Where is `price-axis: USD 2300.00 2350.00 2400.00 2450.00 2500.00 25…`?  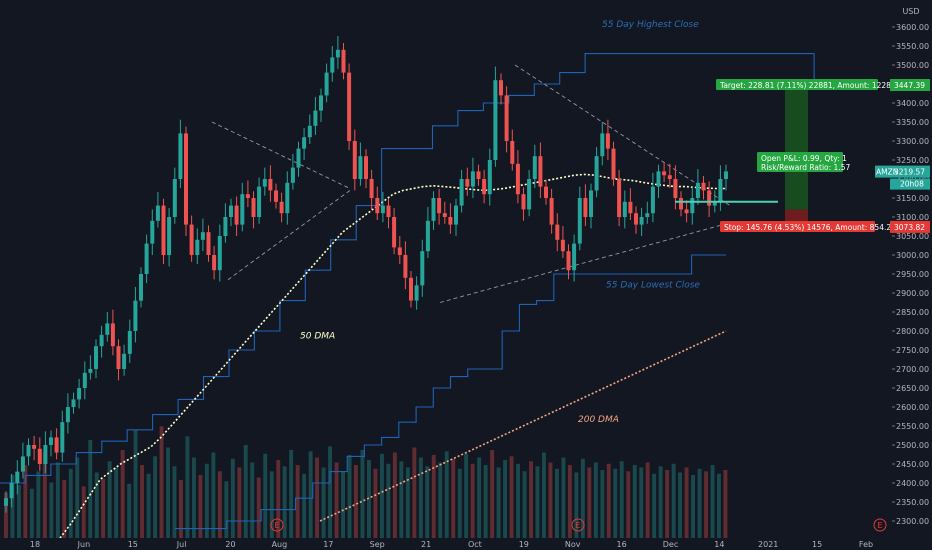 price-axis: USD 2300.00 2350.00 2400.00 2450.00 2500.00 25… is located at coordinates (903, 275).